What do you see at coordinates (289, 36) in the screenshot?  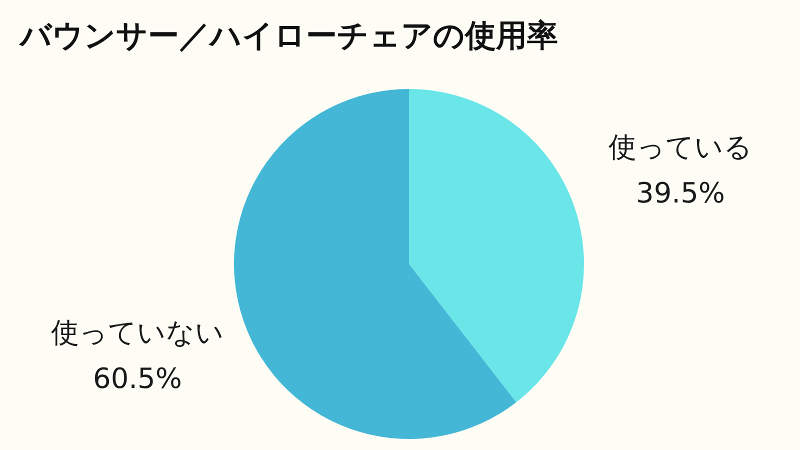 I see `chart-title: バウンサー／ハイローチェアの使用率` at bounding box center [289, 36].